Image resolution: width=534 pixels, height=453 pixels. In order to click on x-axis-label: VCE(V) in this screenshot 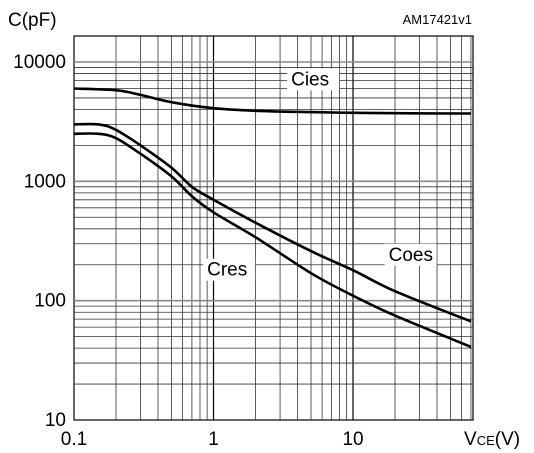, I will do `click(492, 439)`.